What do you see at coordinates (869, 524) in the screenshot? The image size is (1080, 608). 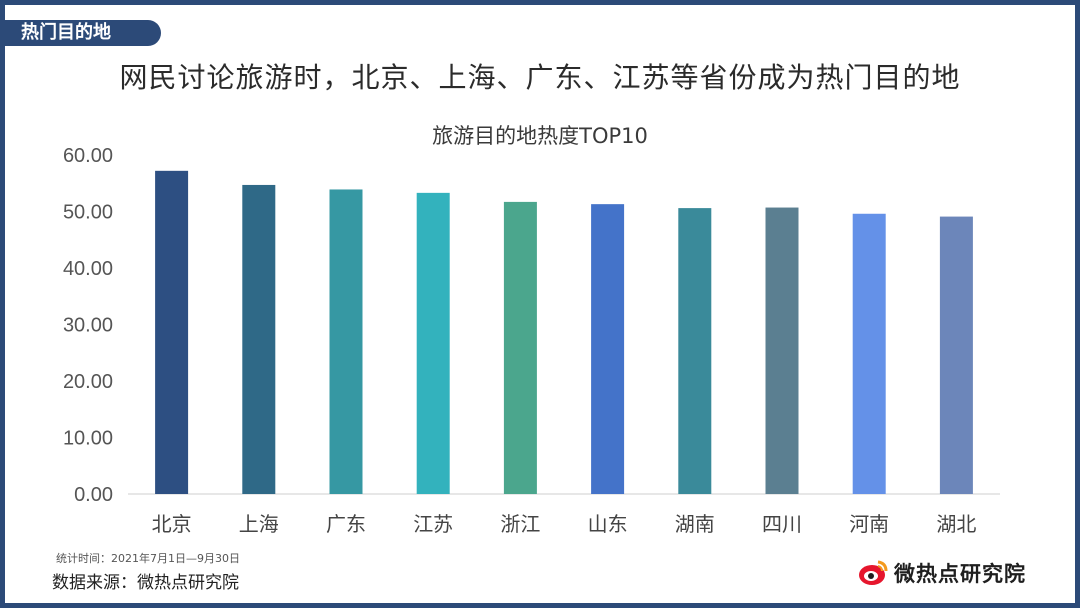 I see `x-tick-label: 河南` at bounding box center [869, 524].